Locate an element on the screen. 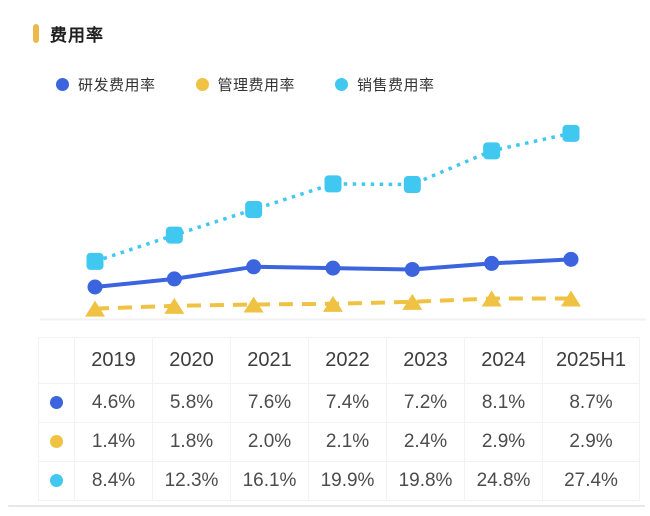 This screenshot has width=650, height=516. table-value-cell: 2.0% is located at coordinates (269, 442).